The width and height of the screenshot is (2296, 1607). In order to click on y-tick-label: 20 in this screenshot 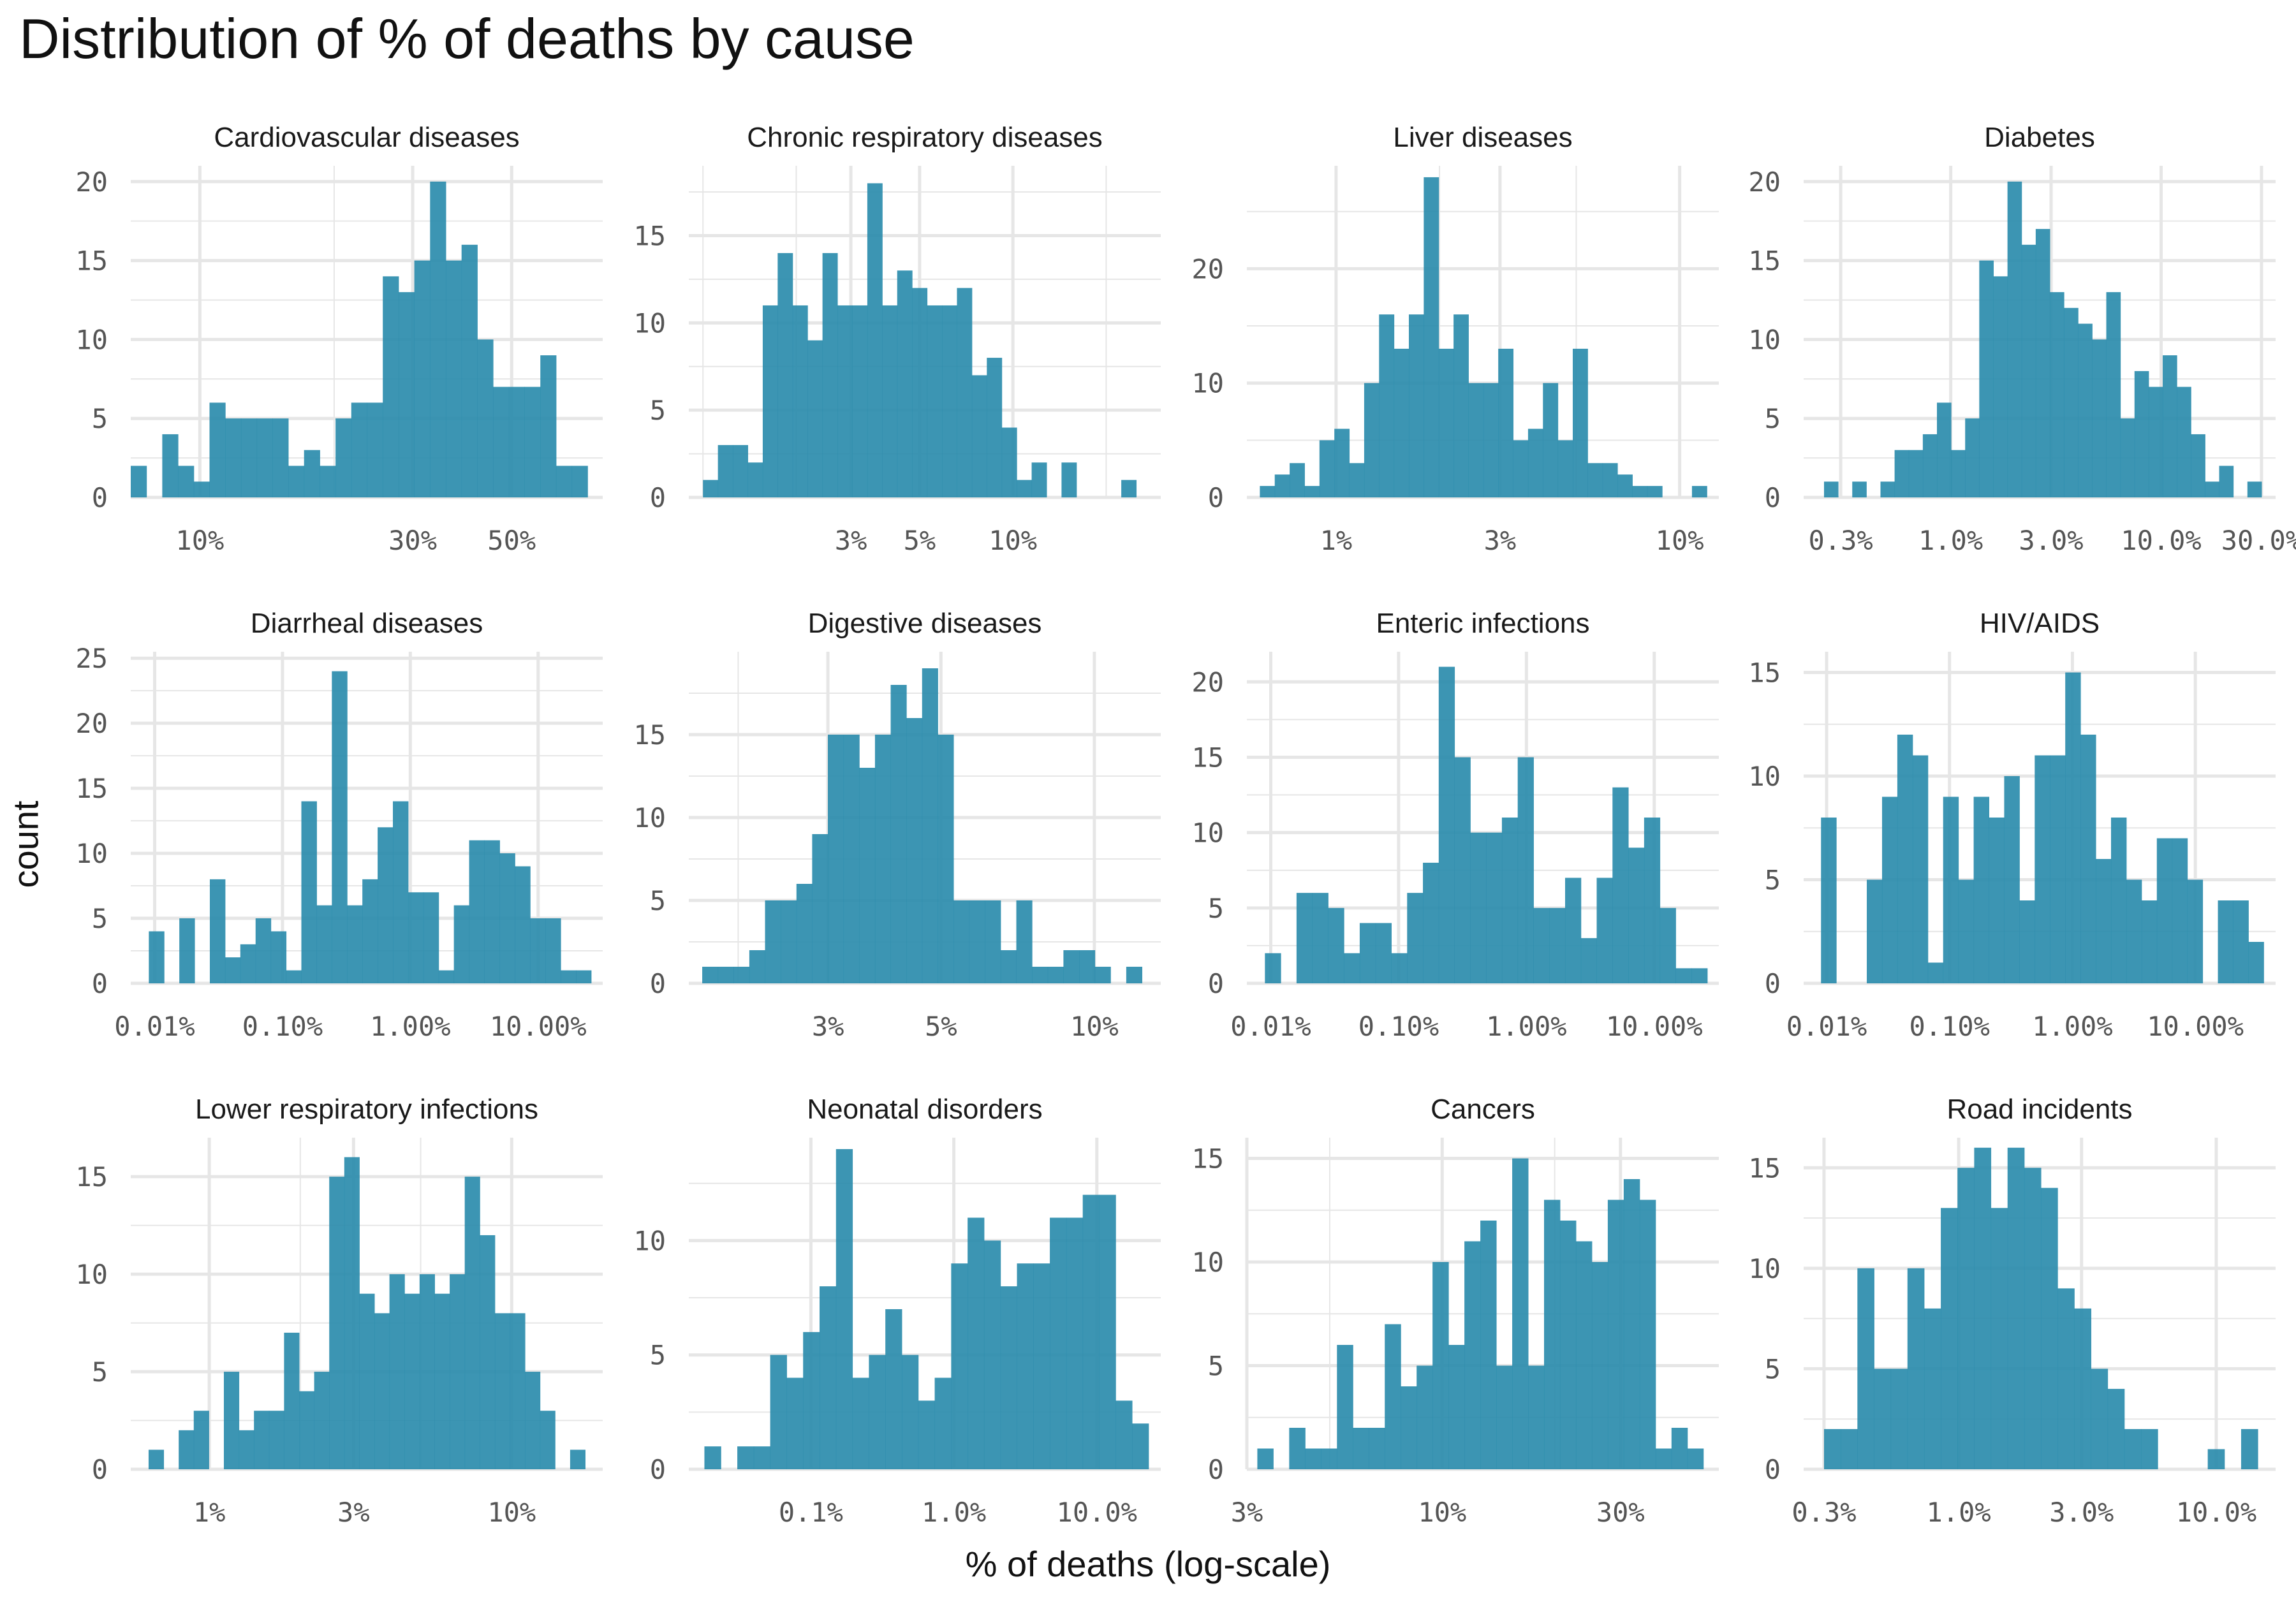, I will do `click(1207, 268)`.